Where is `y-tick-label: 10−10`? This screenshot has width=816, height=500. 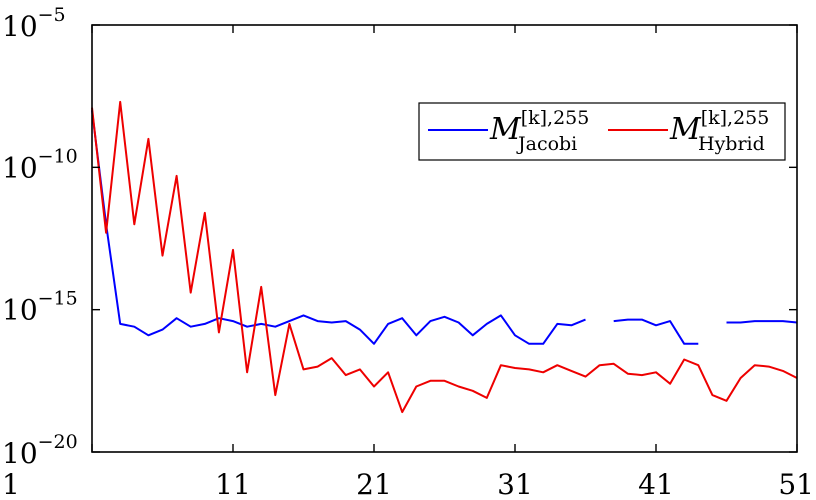
y-tick-label: 10−10 is located at coordinates (40, 164).